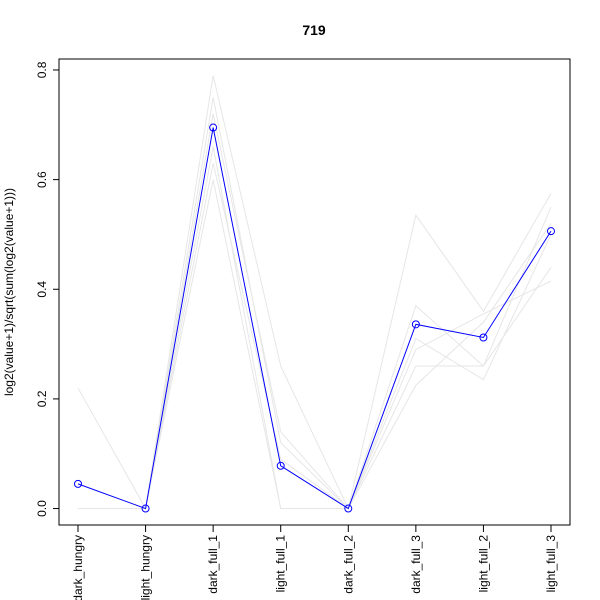 The height and width of the screenshot is (600, 600). I want to click on y-tick-label: 0.0, so click(42, 508).